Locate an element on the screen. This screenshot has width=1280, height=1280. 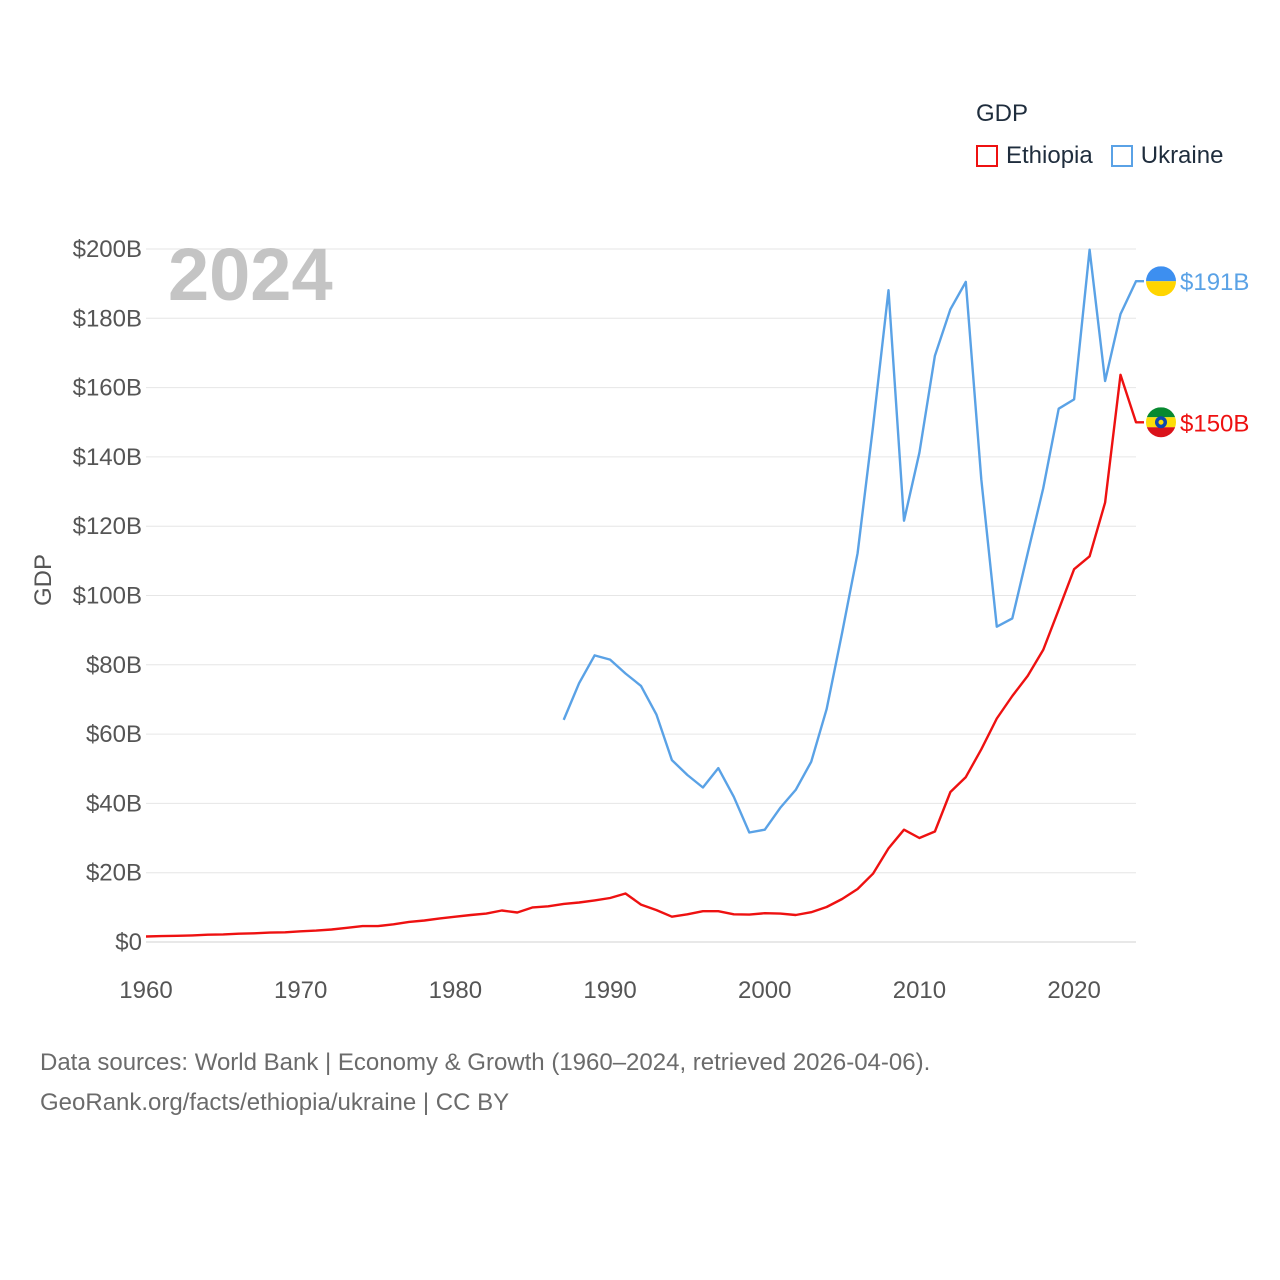
flag-icon-ukraine is located at coordinates (1161, 281).